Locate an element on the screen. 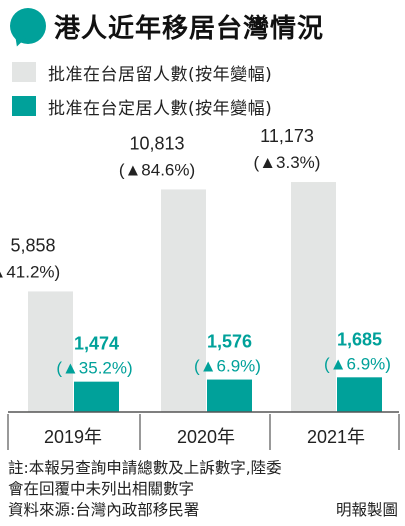 This screenshot has width=405, height=526. x-tick-label-0: 2019年 is located at coordinates (73, 437).